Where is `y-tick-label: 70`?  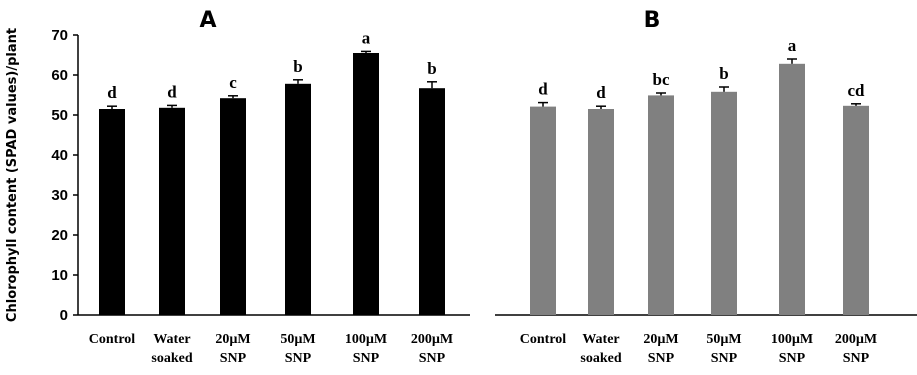
y-tick-label: 70 is located at coordinates (59, 35).